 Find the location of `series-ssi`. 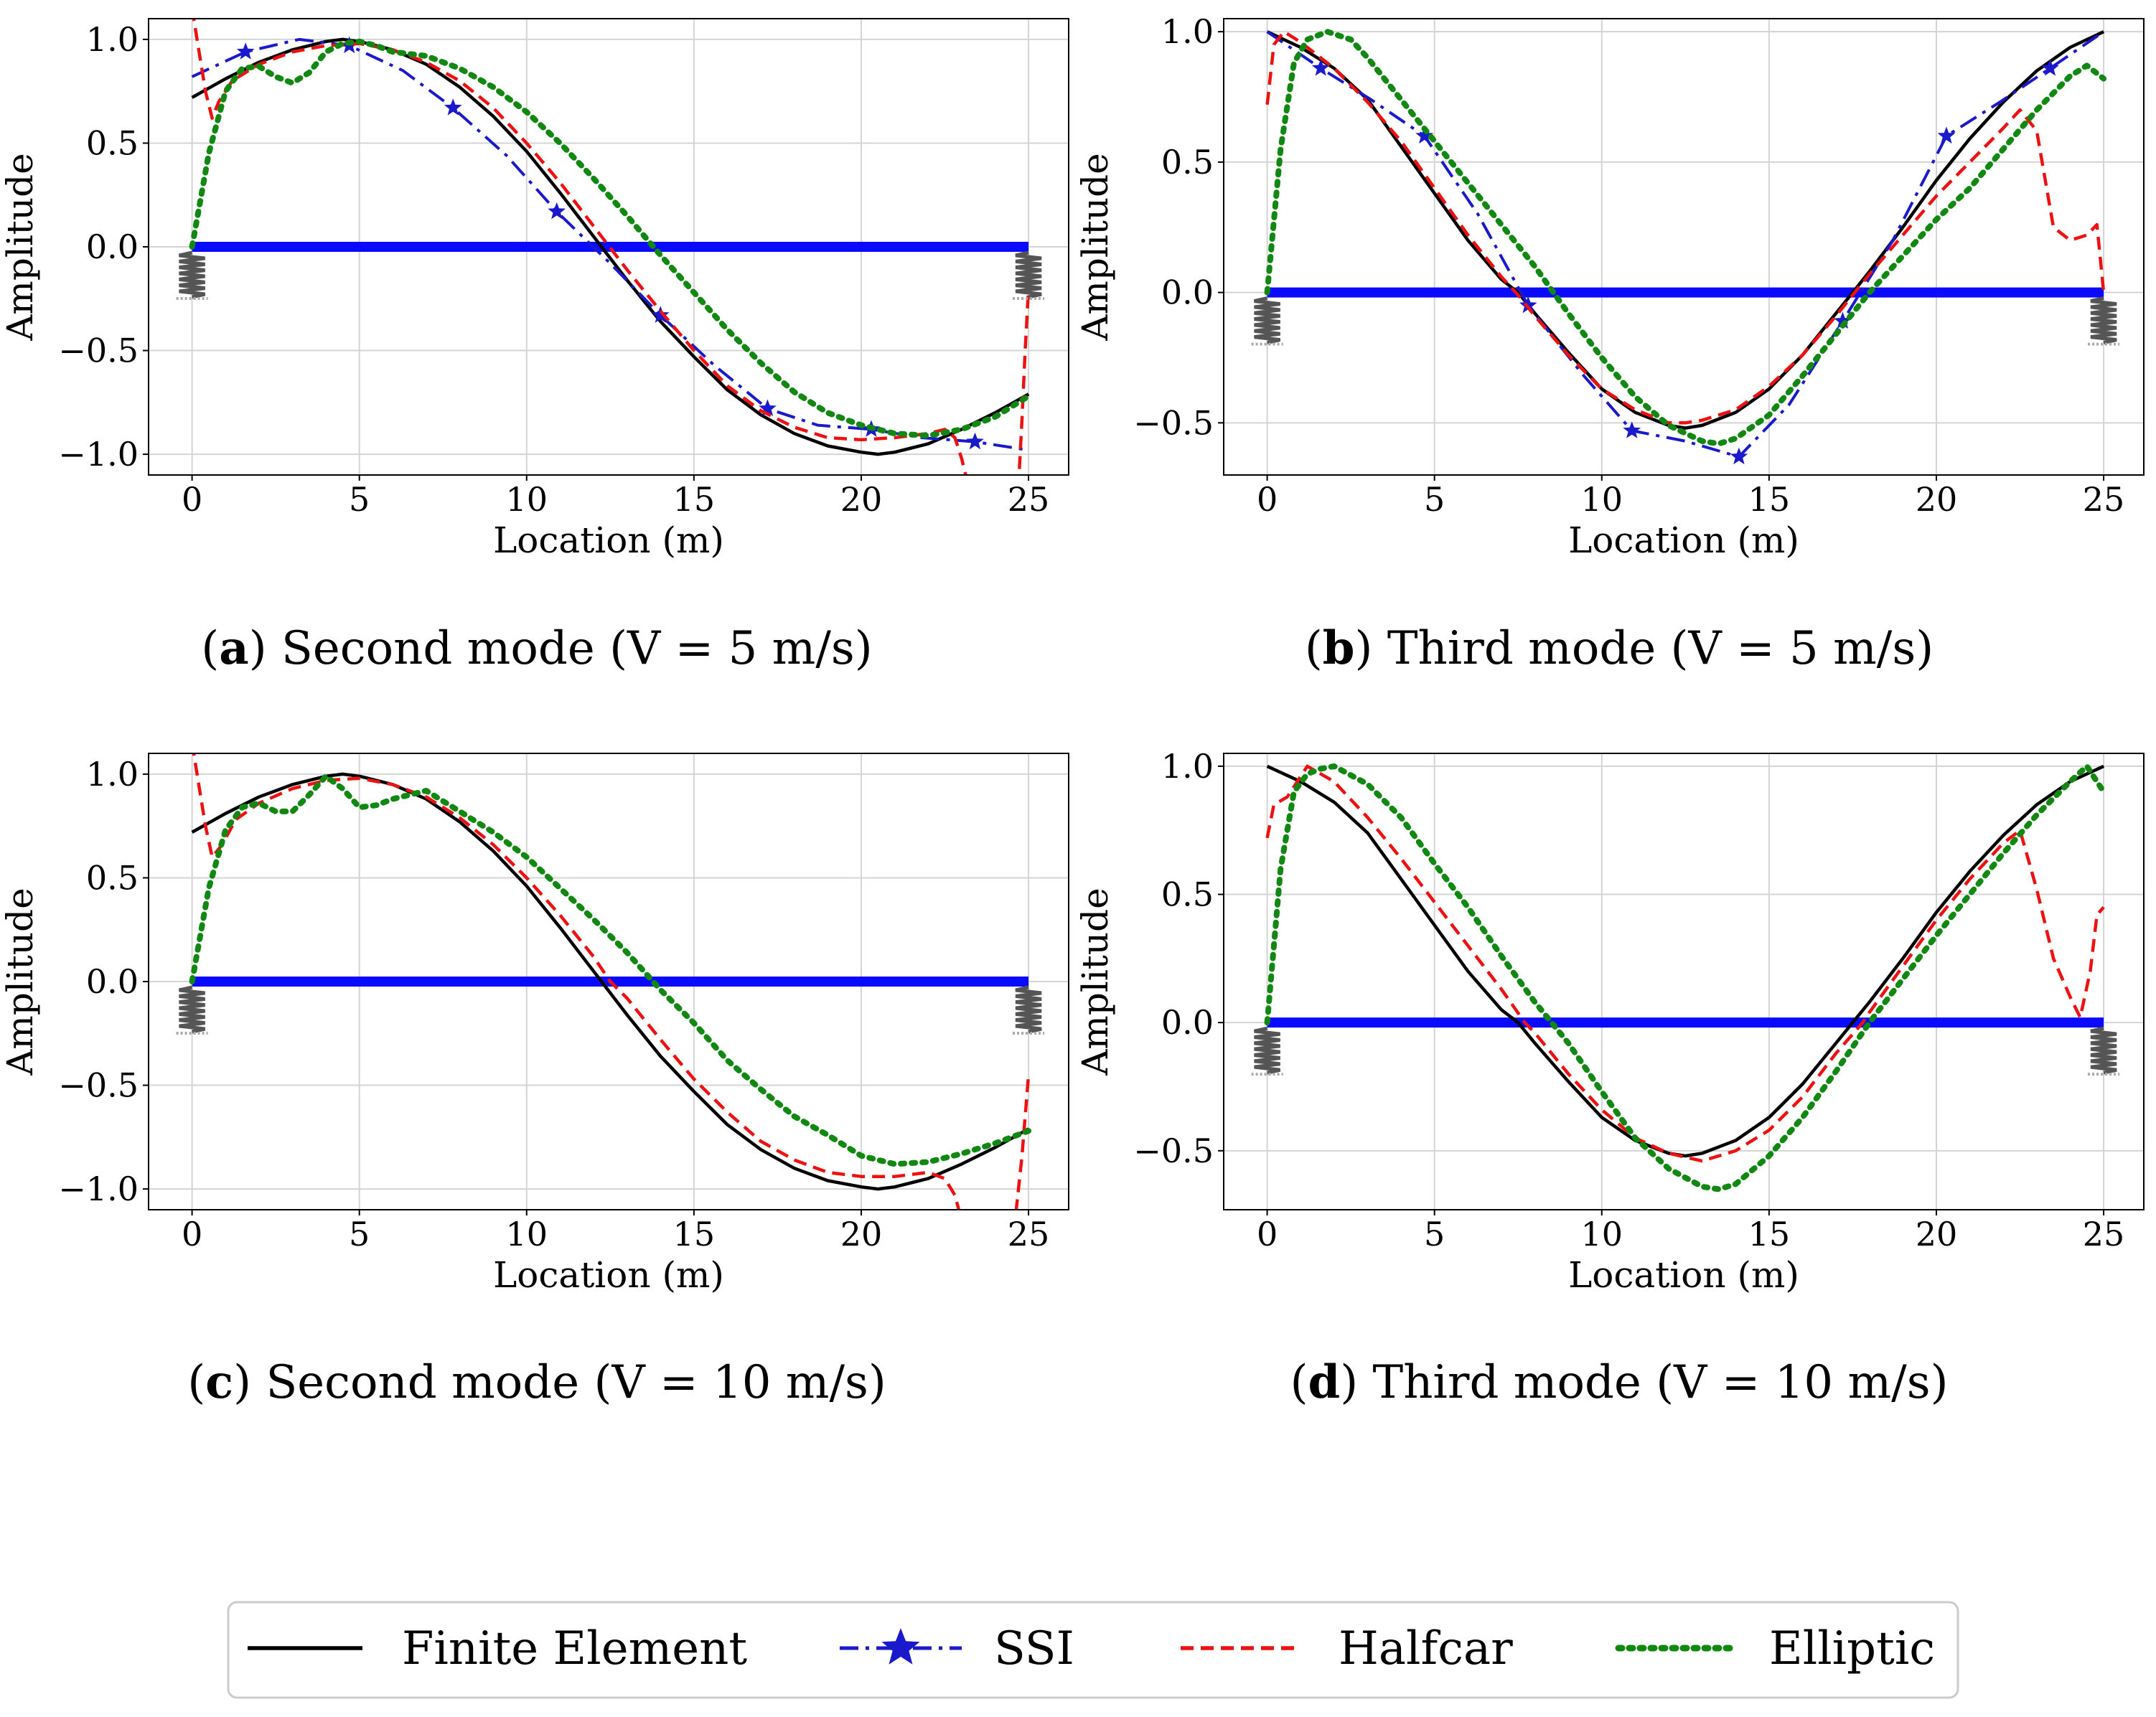

series-ssi is located at coordinates (1685, 244).